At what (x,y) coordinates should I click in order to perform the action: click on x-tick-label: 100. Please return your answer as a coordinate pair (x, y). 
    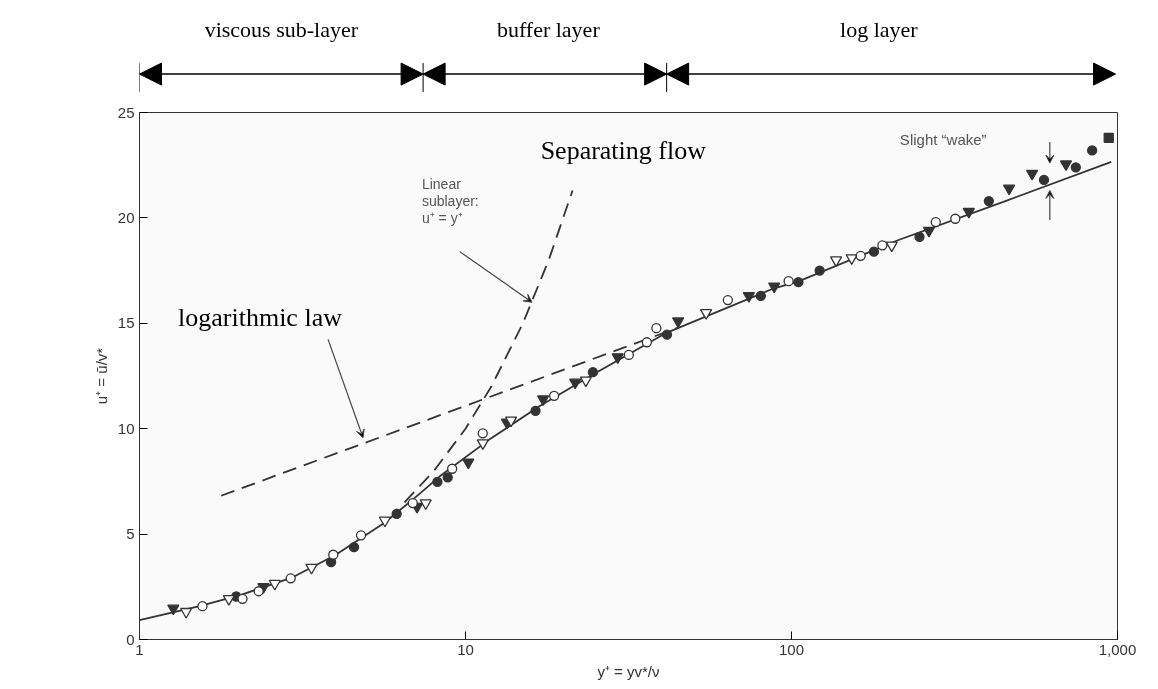
    Looking at the image, I should click on (791, 649).